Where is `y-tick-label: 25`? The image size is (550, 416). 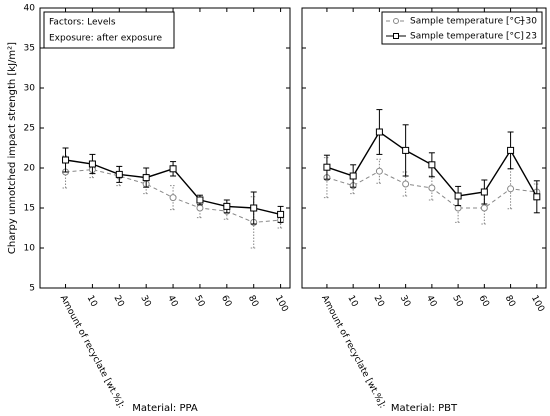 y-tick-label: 25 is located at coordinates (29, 129).